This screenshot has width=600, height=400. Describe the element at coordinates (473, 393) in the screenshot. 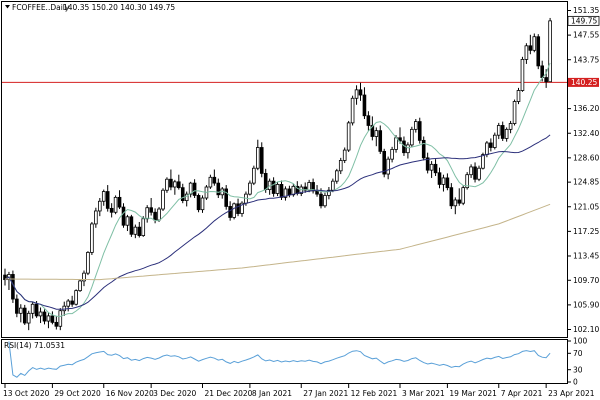

I see `time-tick-label: 19 Mar 2021` at that location.